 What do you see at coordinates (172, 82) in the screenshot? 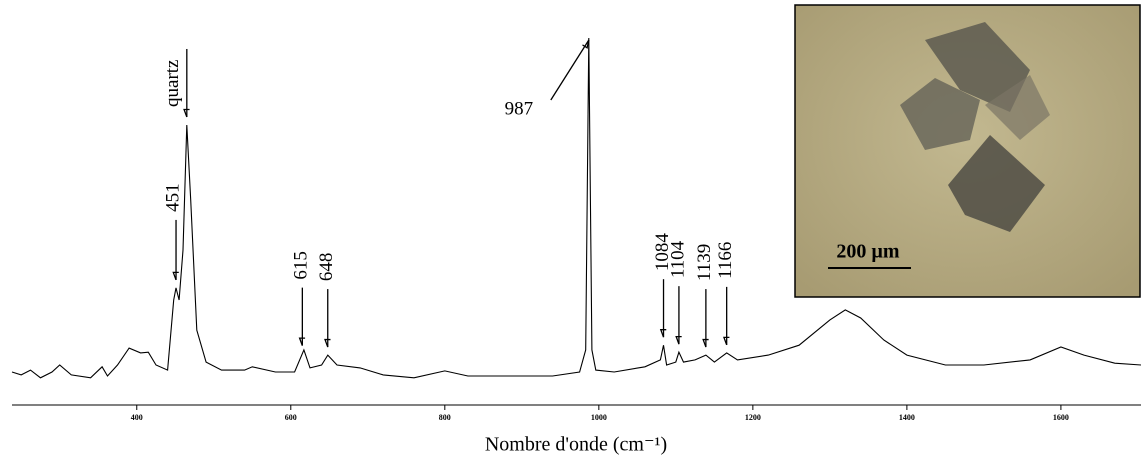
I see `peak-label: quartz` at bounding box center [172, 82].